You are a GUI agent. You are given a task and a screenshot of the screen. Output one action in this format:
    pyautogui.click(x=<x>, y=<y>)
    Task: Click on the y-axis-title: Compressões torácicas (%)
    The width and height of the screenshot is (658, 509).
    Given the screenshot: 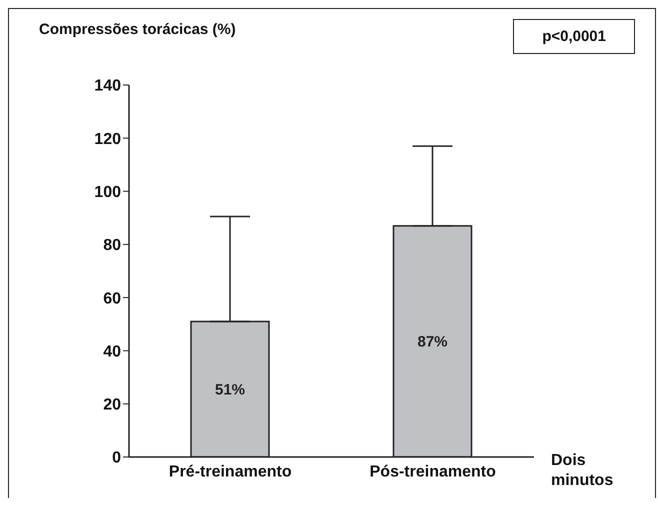 What is the action you would take?
    pyautogui.click(x=137, y=29)
    